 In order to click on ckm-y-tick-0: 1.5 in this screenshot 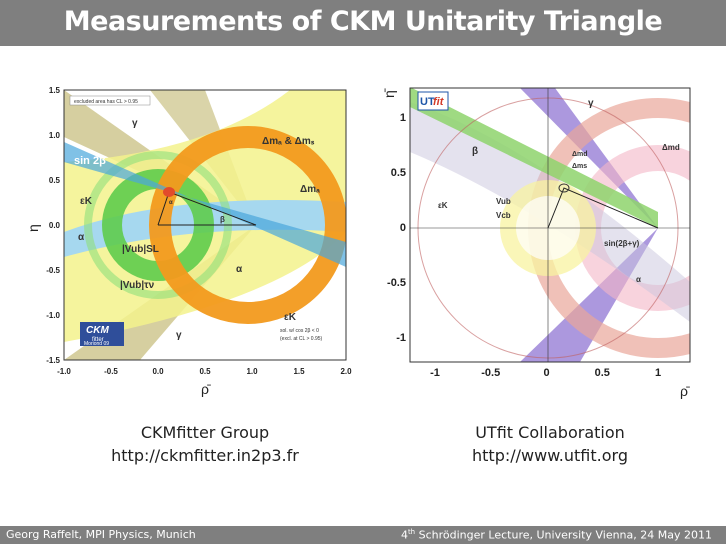, I will do `click(55, 90)`.